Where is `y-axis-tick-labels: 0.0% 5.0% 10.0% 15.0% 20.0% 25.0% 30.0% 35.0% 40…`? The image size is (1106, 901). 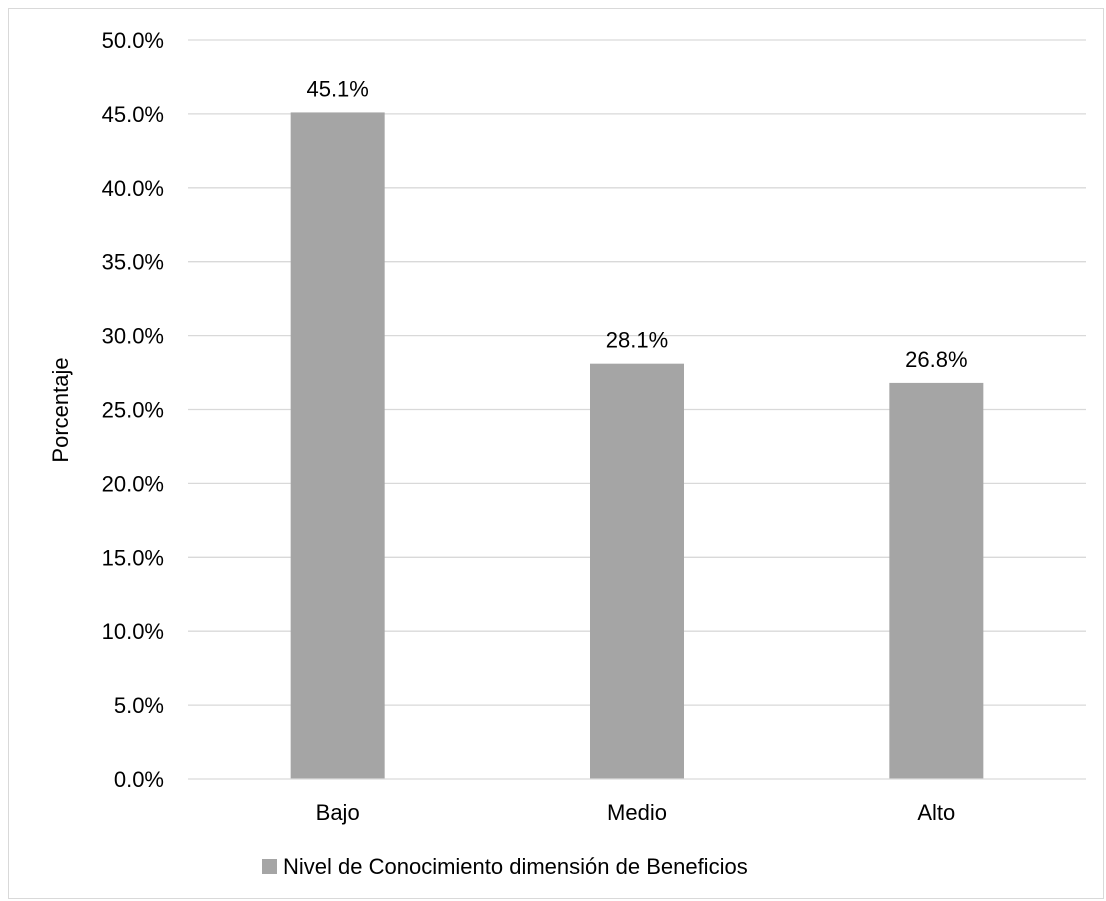 y-axis-tick-labels: 0.0% 5.0% 10.0% 15.0% 20.0% 25.0% 30.0% 35.0% 40… is located at coordinates (133, 410).